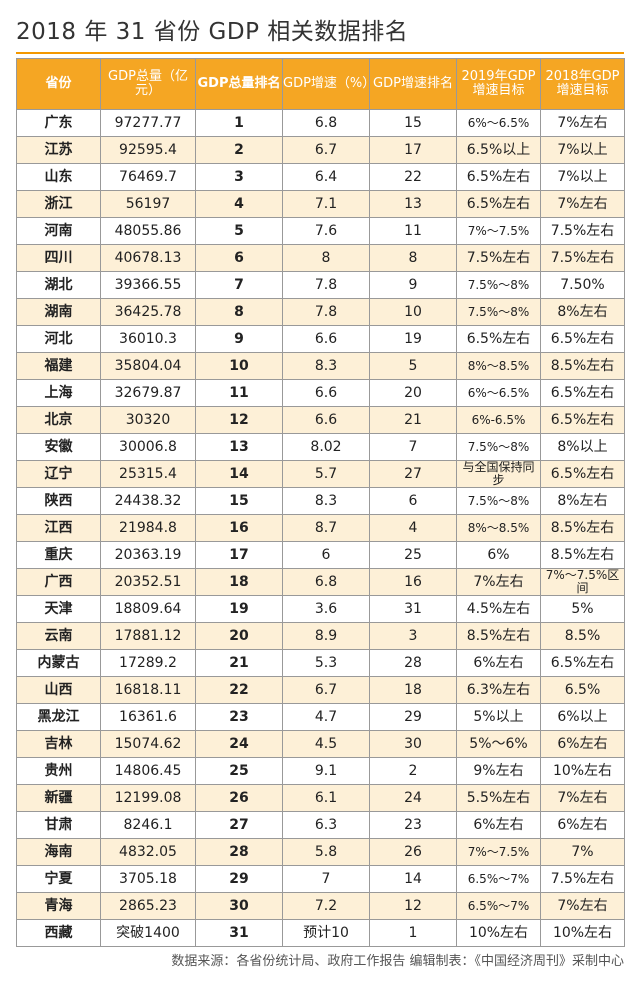 Image resolution: width=640 pixels, height=982 pixels. Describe the element at coordinates (58, 582) in the screenshot. I see `province-cell: 广西` at that location.